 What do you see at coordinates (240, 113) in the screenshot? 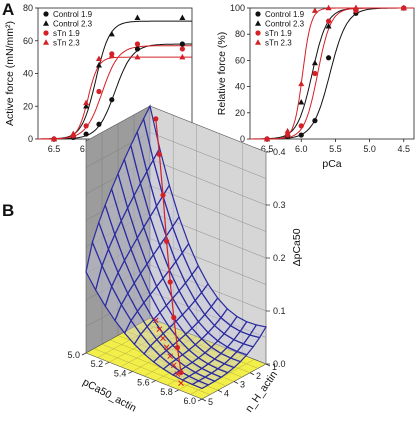
I see `y-tick-label: 20` at bounding box center [240, 113].